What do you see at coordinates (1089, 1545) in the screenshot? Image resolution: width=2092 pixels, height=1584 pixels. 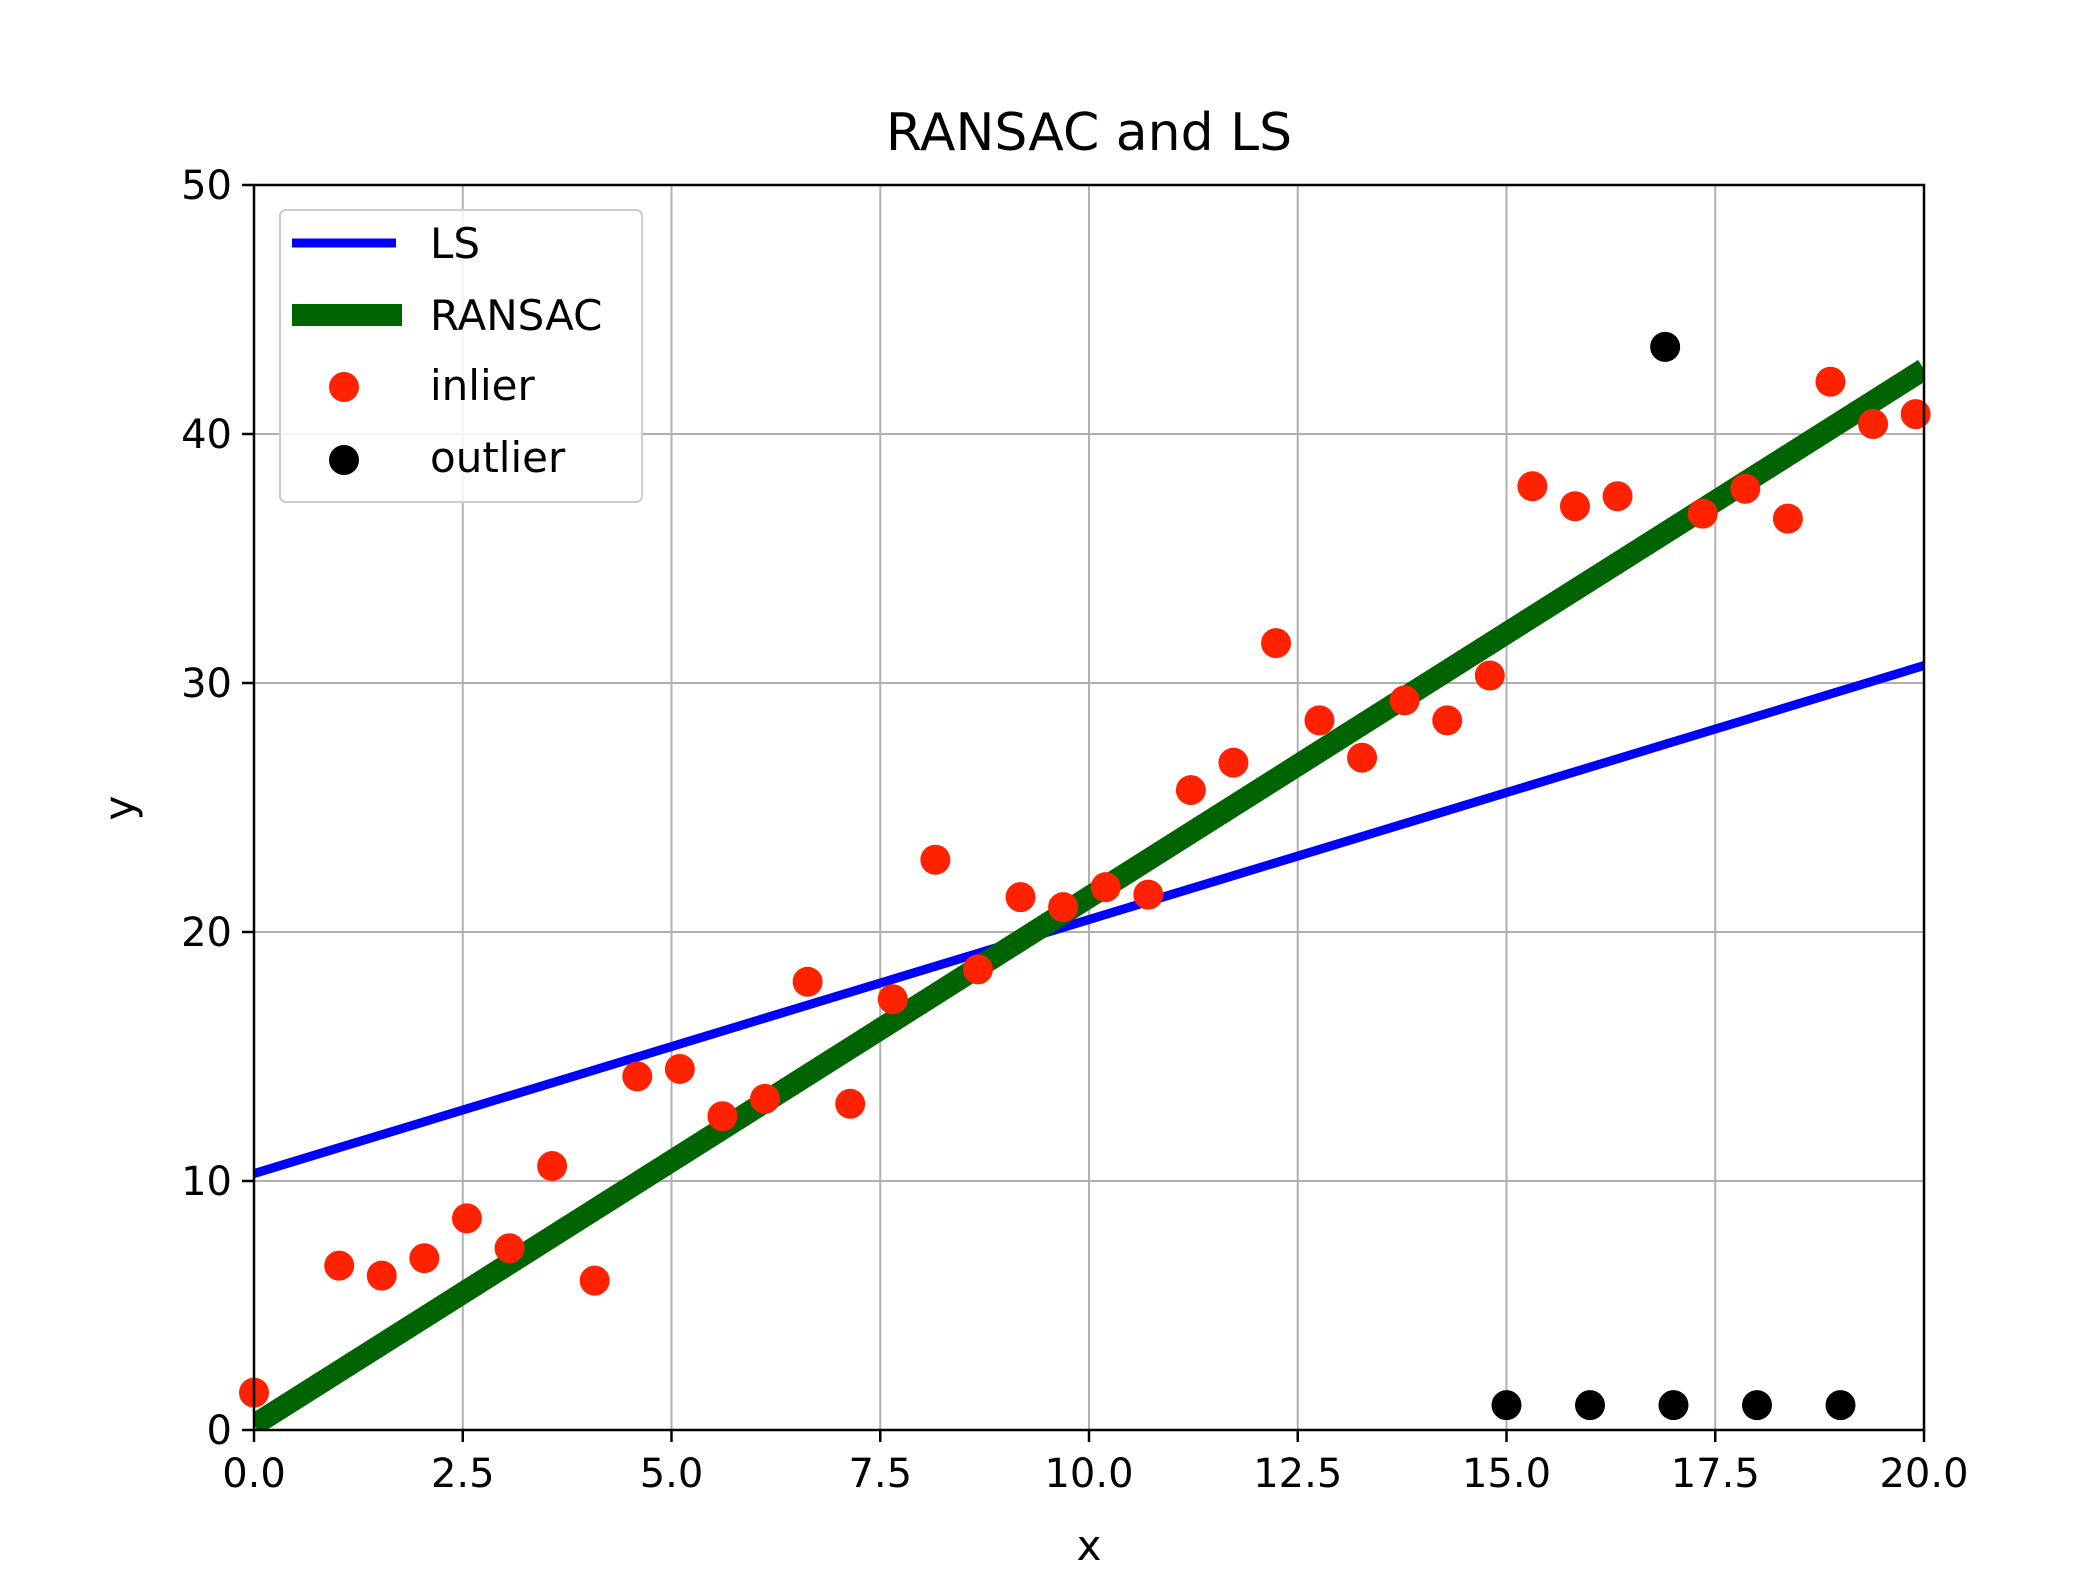 I see `x-axis-label: x` at bounding box center [1089, 1545].